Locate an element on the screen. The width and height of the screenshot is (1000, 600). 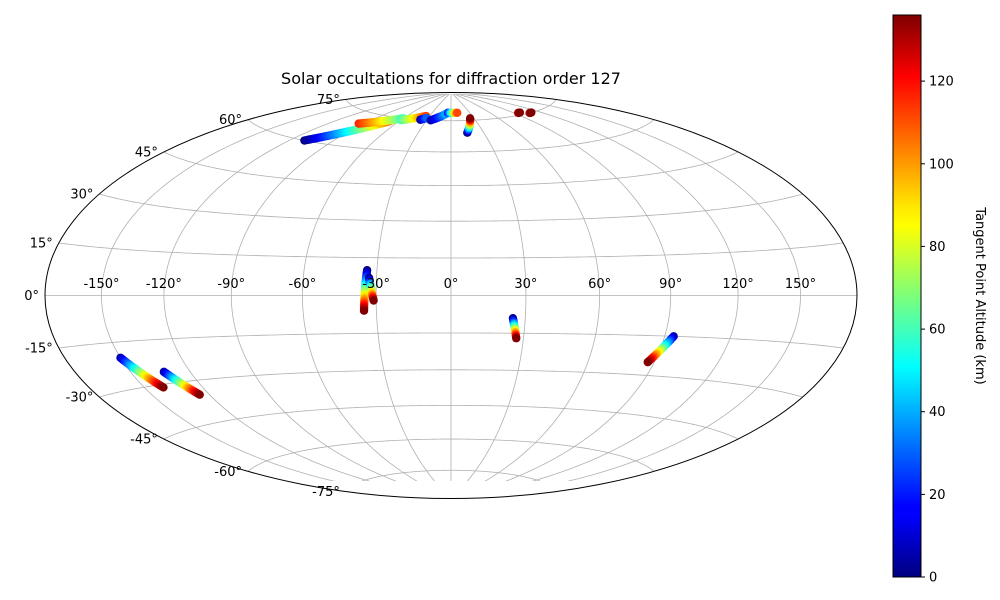
colorbar-tick-label: 120 is located at coordinates (941, 82).